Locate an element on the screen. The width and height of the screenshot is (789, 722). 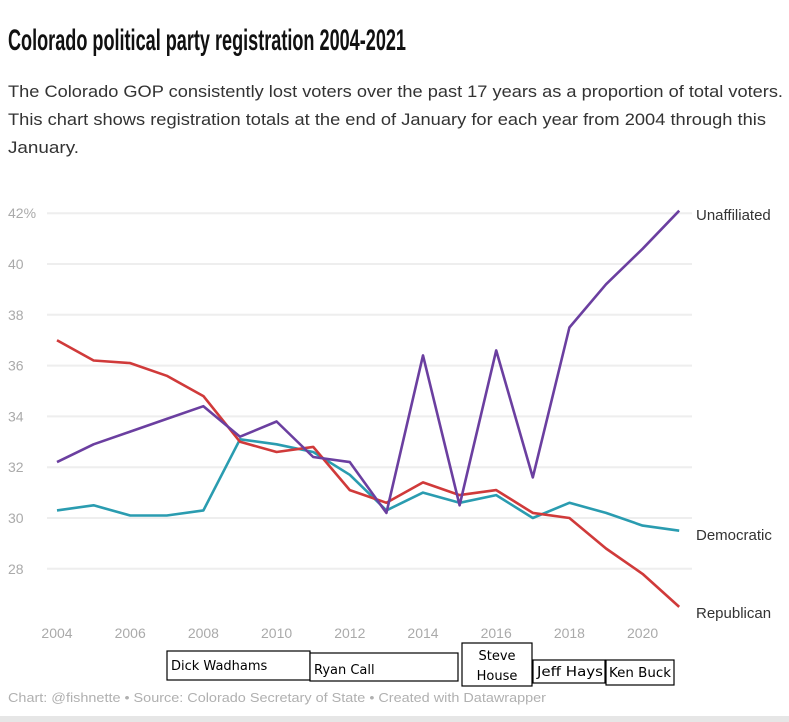
y-tick-label: 34 is located at coordinates (16, 416).